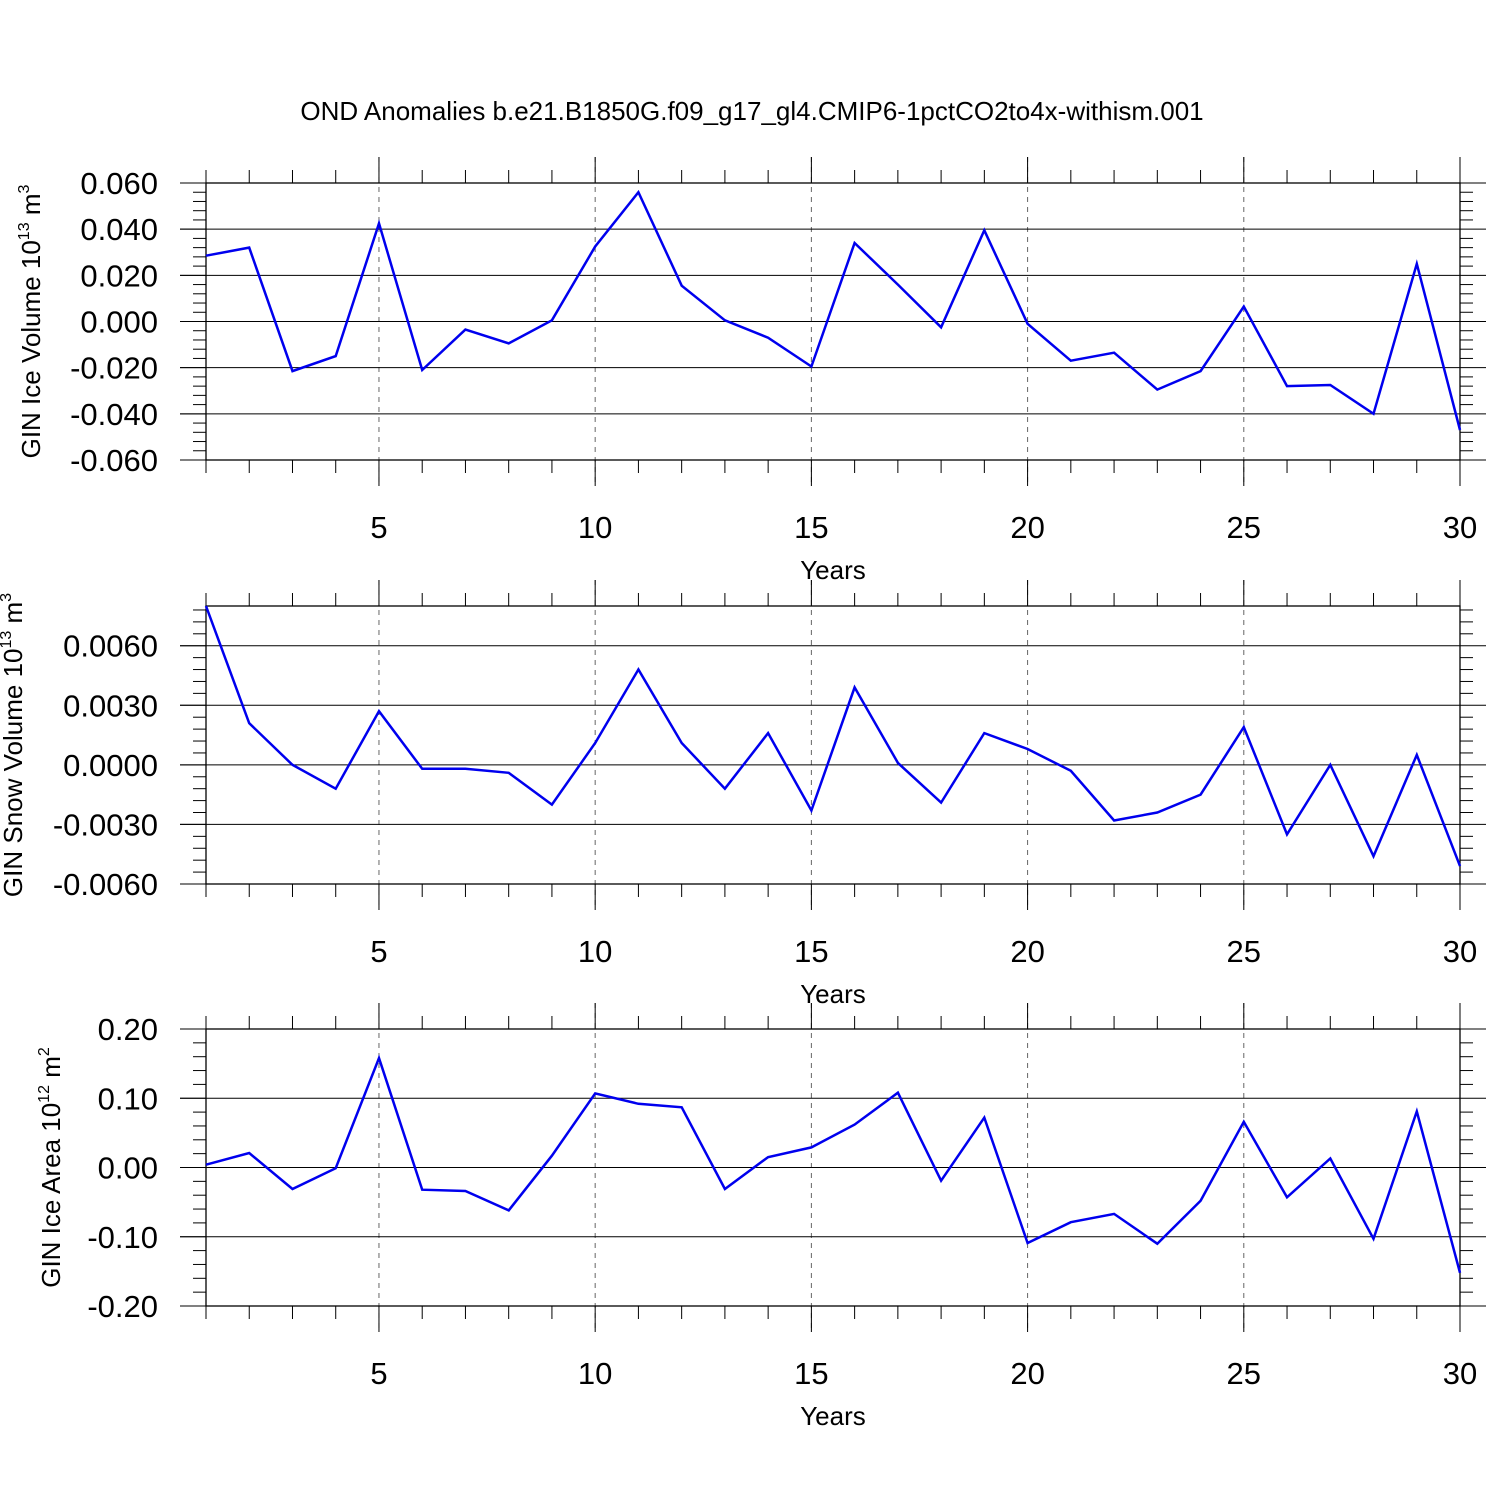 The image size is (1500, 1500). I want to click on y-axis-label: GIN Ice Volume 1013 m3, so click(31, 321).